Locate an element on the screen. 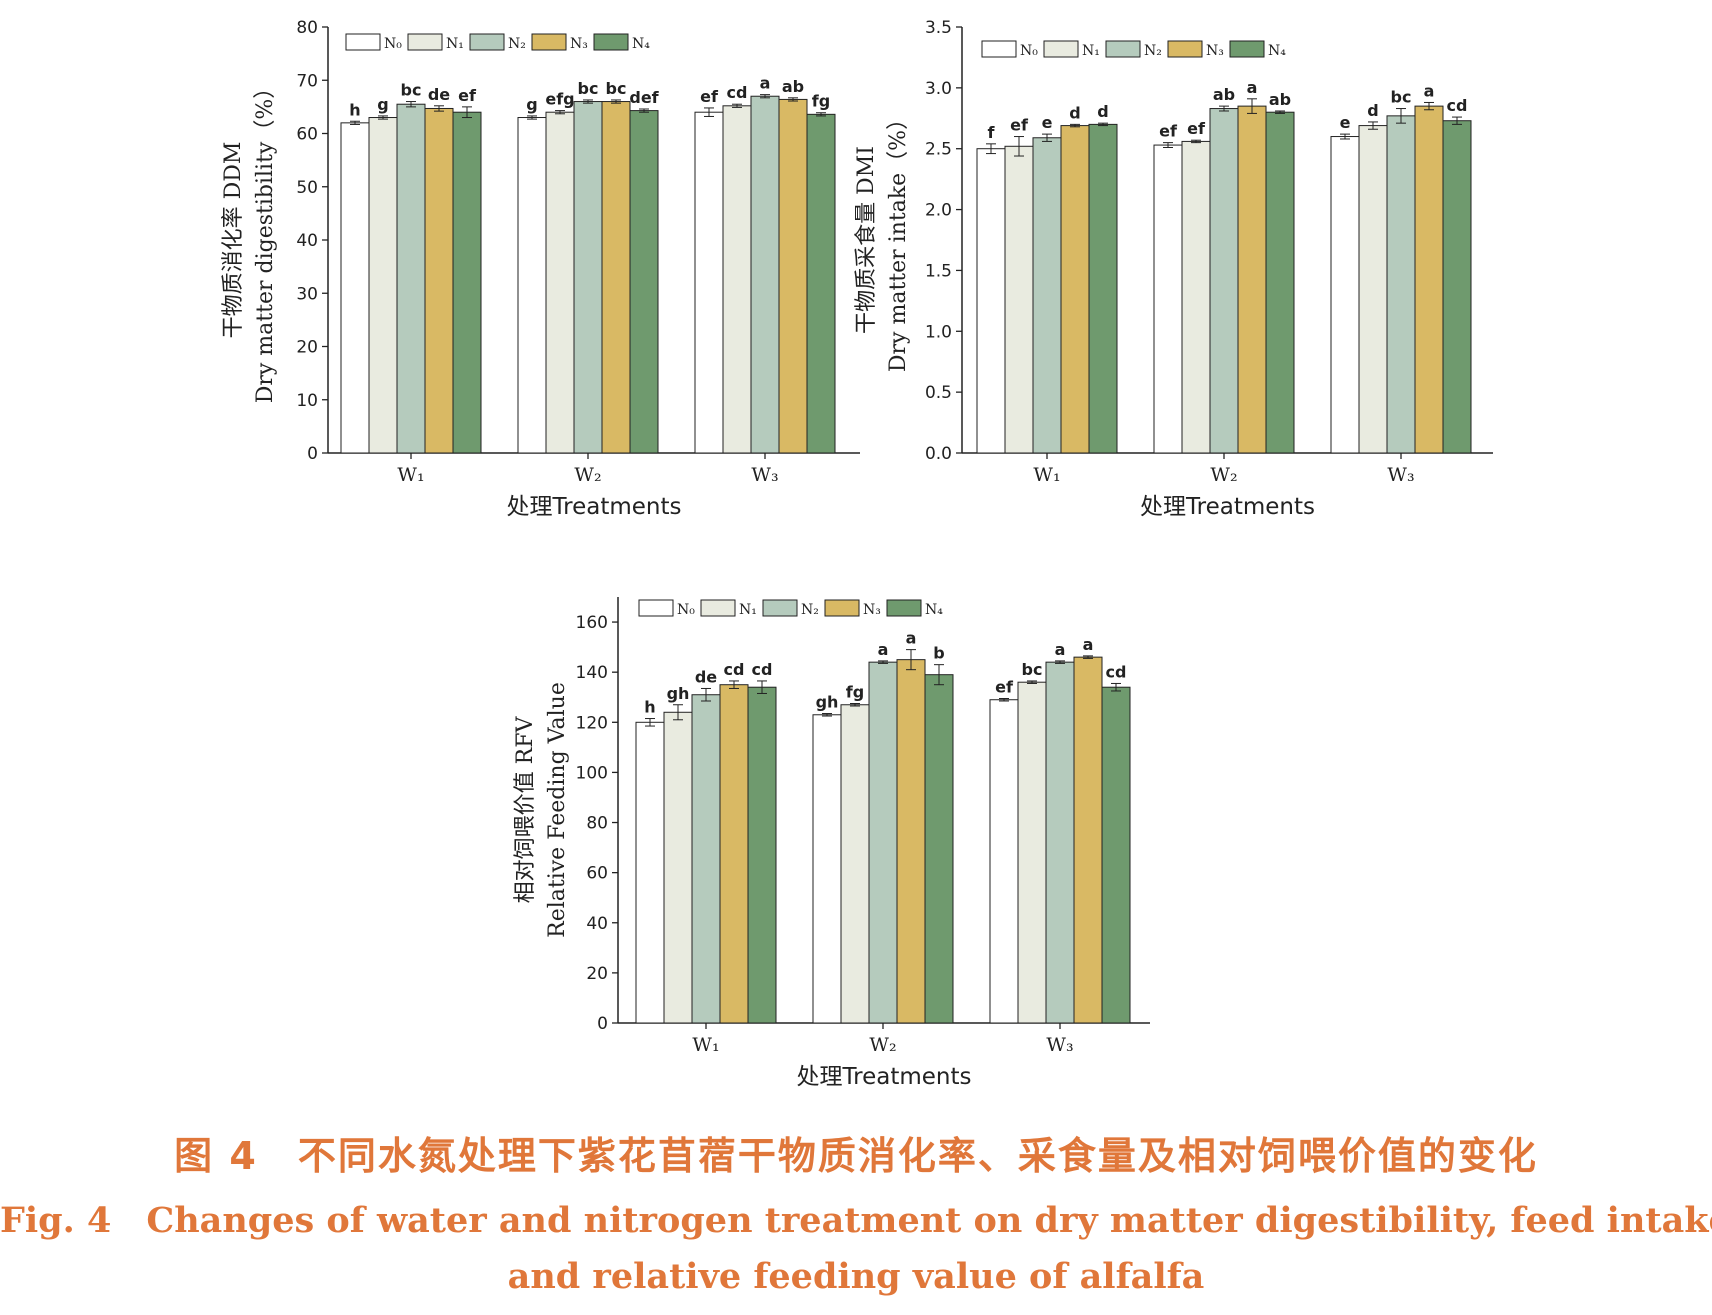 This screenshot has height=1315, width=1712. y-tick-label: 40 is located at coordinates (307, 241).